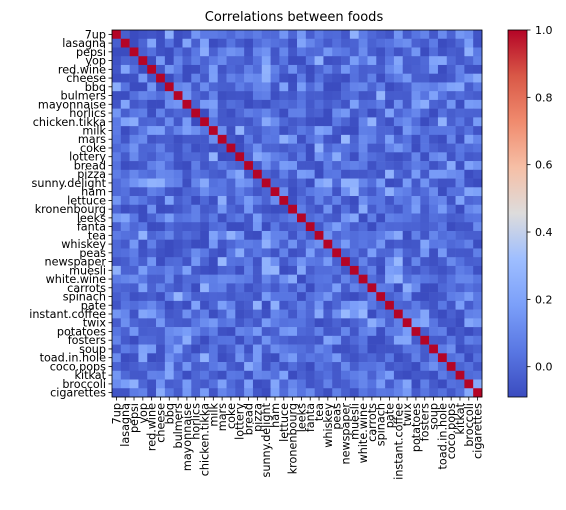  Describe the element at coordinates (275, 415) in the screenshot. I see `x-tick-label: ham` at that location.